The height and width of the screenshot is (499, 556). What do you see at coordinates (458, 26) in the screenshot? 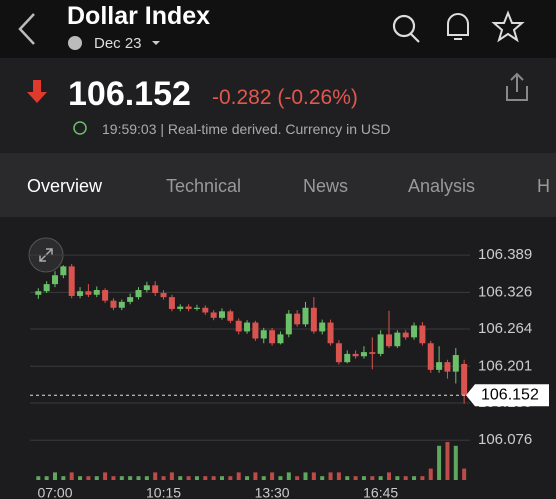
I see `alert-icon` at bounding box center [458, 26].